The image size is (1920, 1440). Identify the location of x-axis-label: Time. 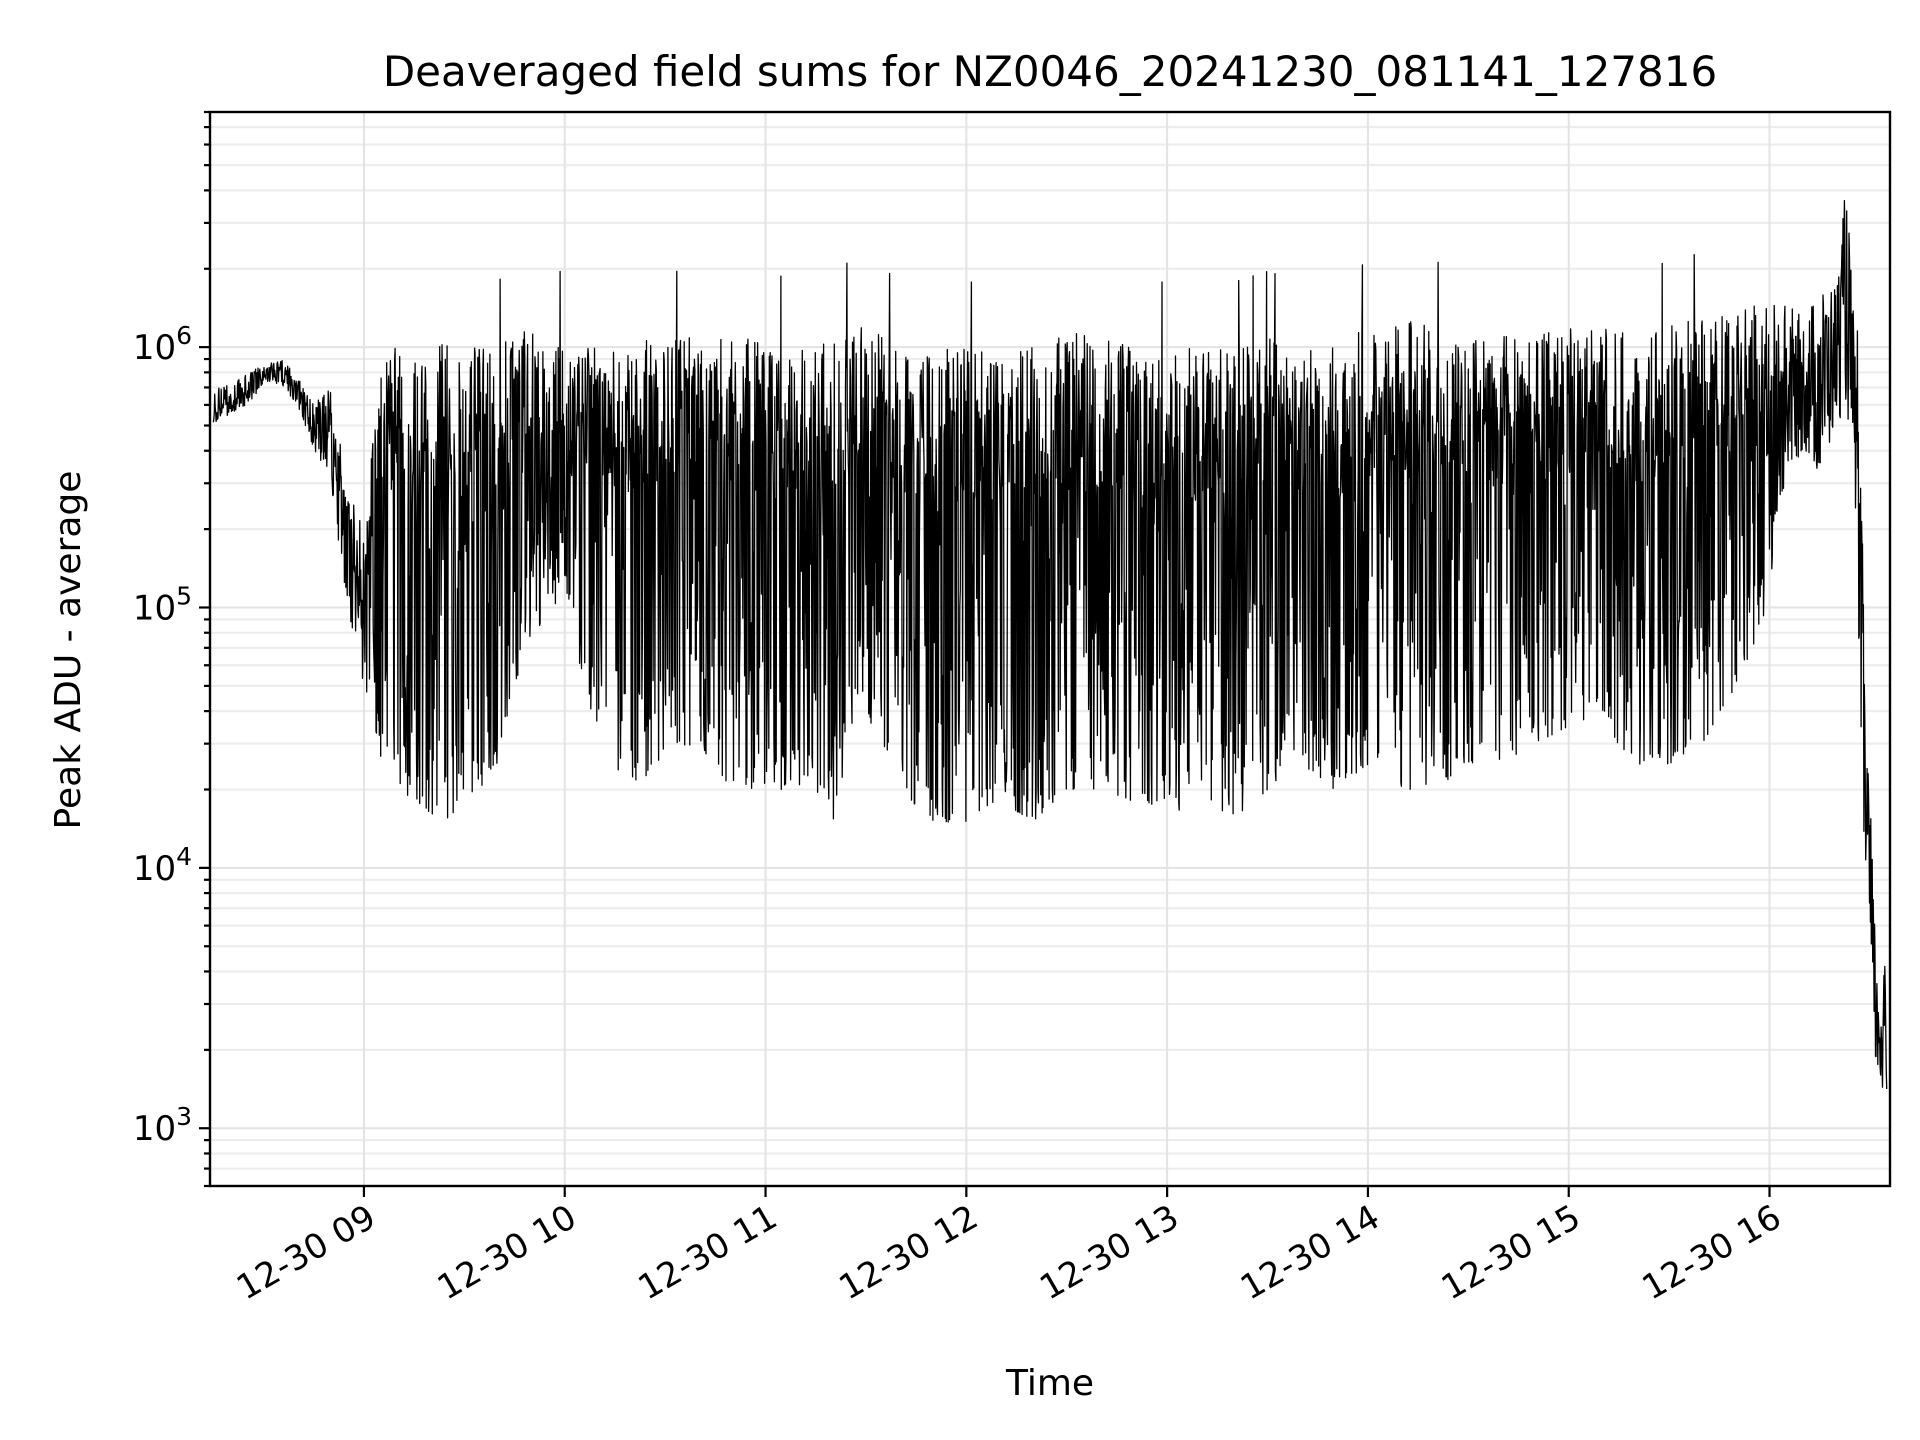
(1049, 1383).